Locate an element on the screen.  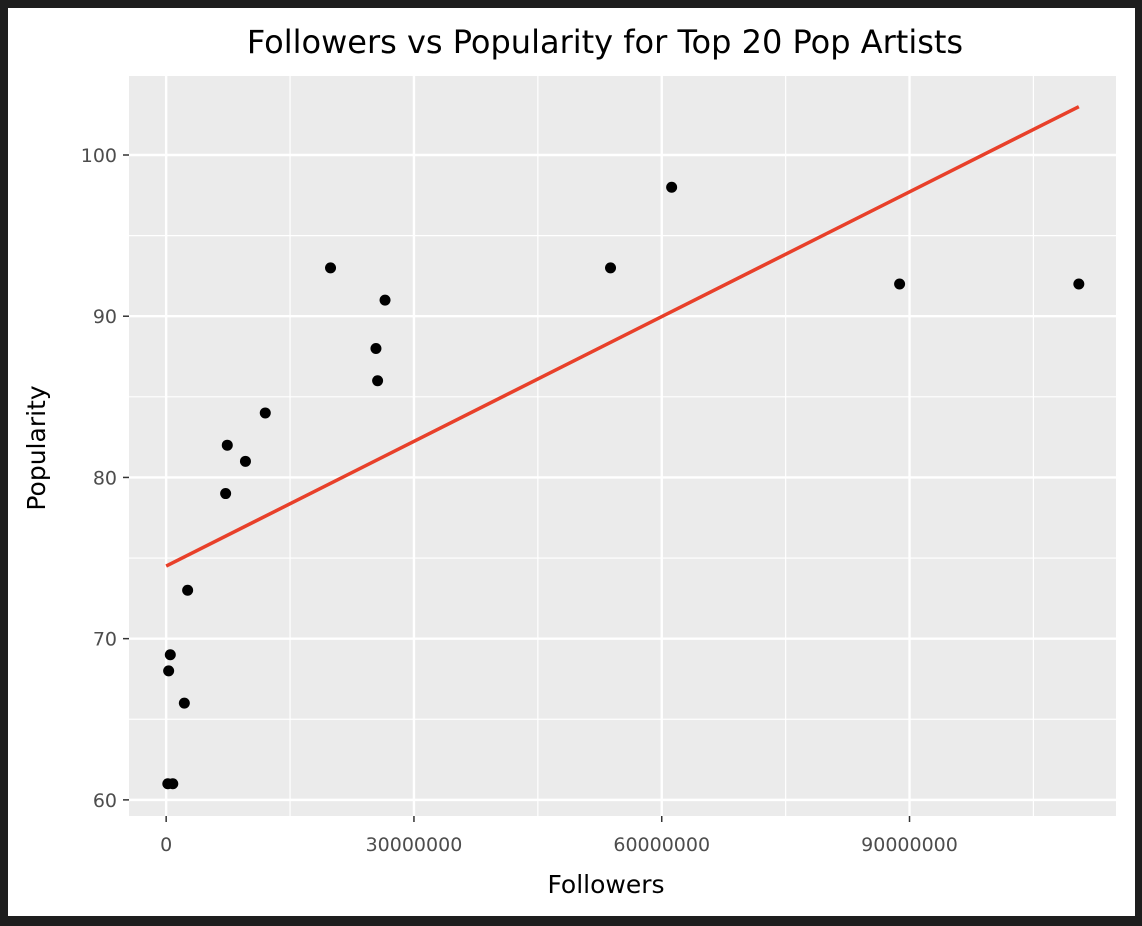
y-tick-label-1: 70 is located at coordinates (105, 640).